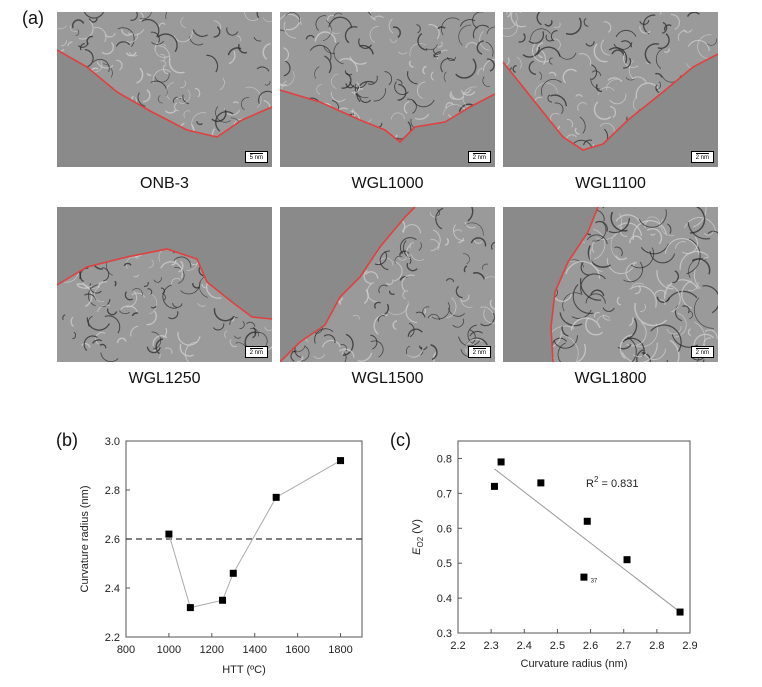  Describe the element at coordinates (574, 664) in the screenshot. I see `x-axis-label: Curvature radius (nm)` at that location.